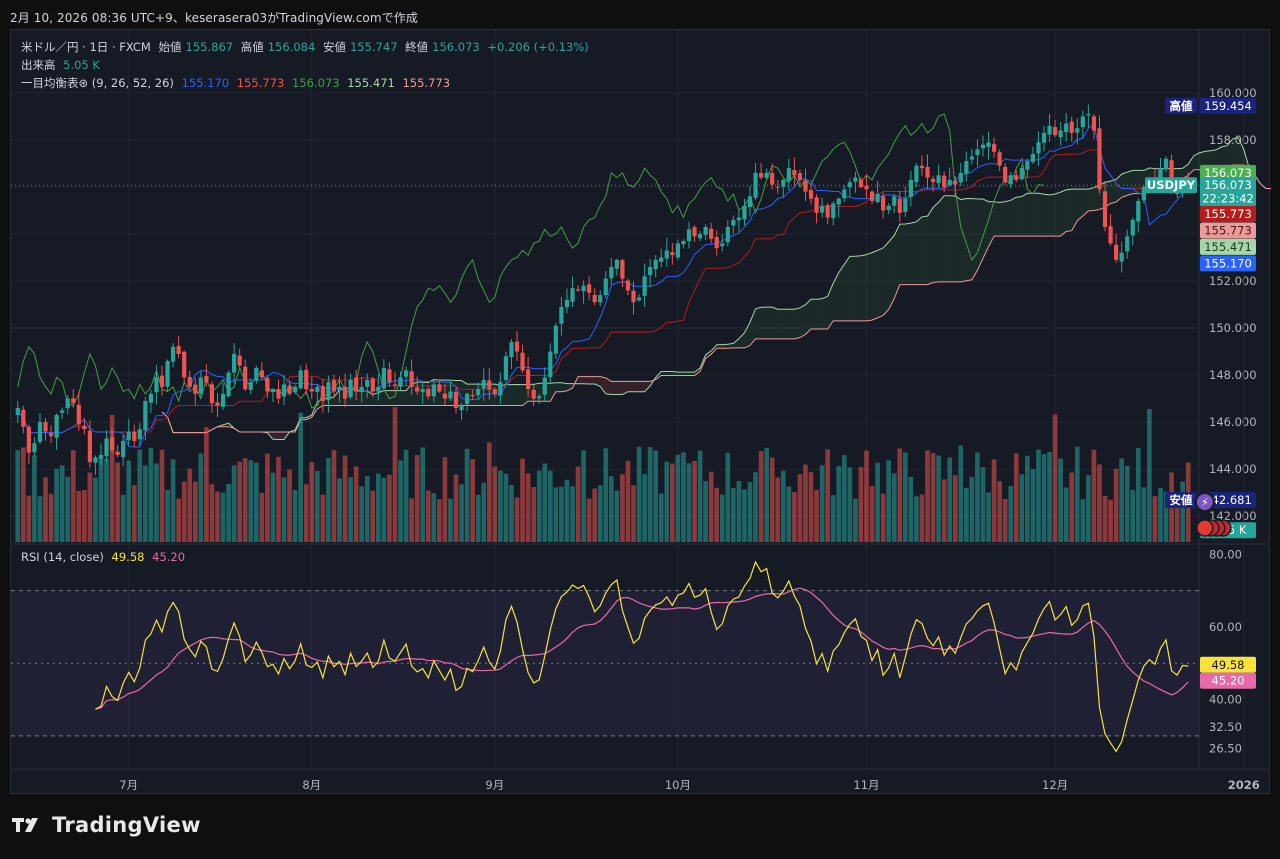  What do you see at coordinates (678, 785) in the screenshot?
I see `time-tick-label: 10月` at bounding box center [678, 785].